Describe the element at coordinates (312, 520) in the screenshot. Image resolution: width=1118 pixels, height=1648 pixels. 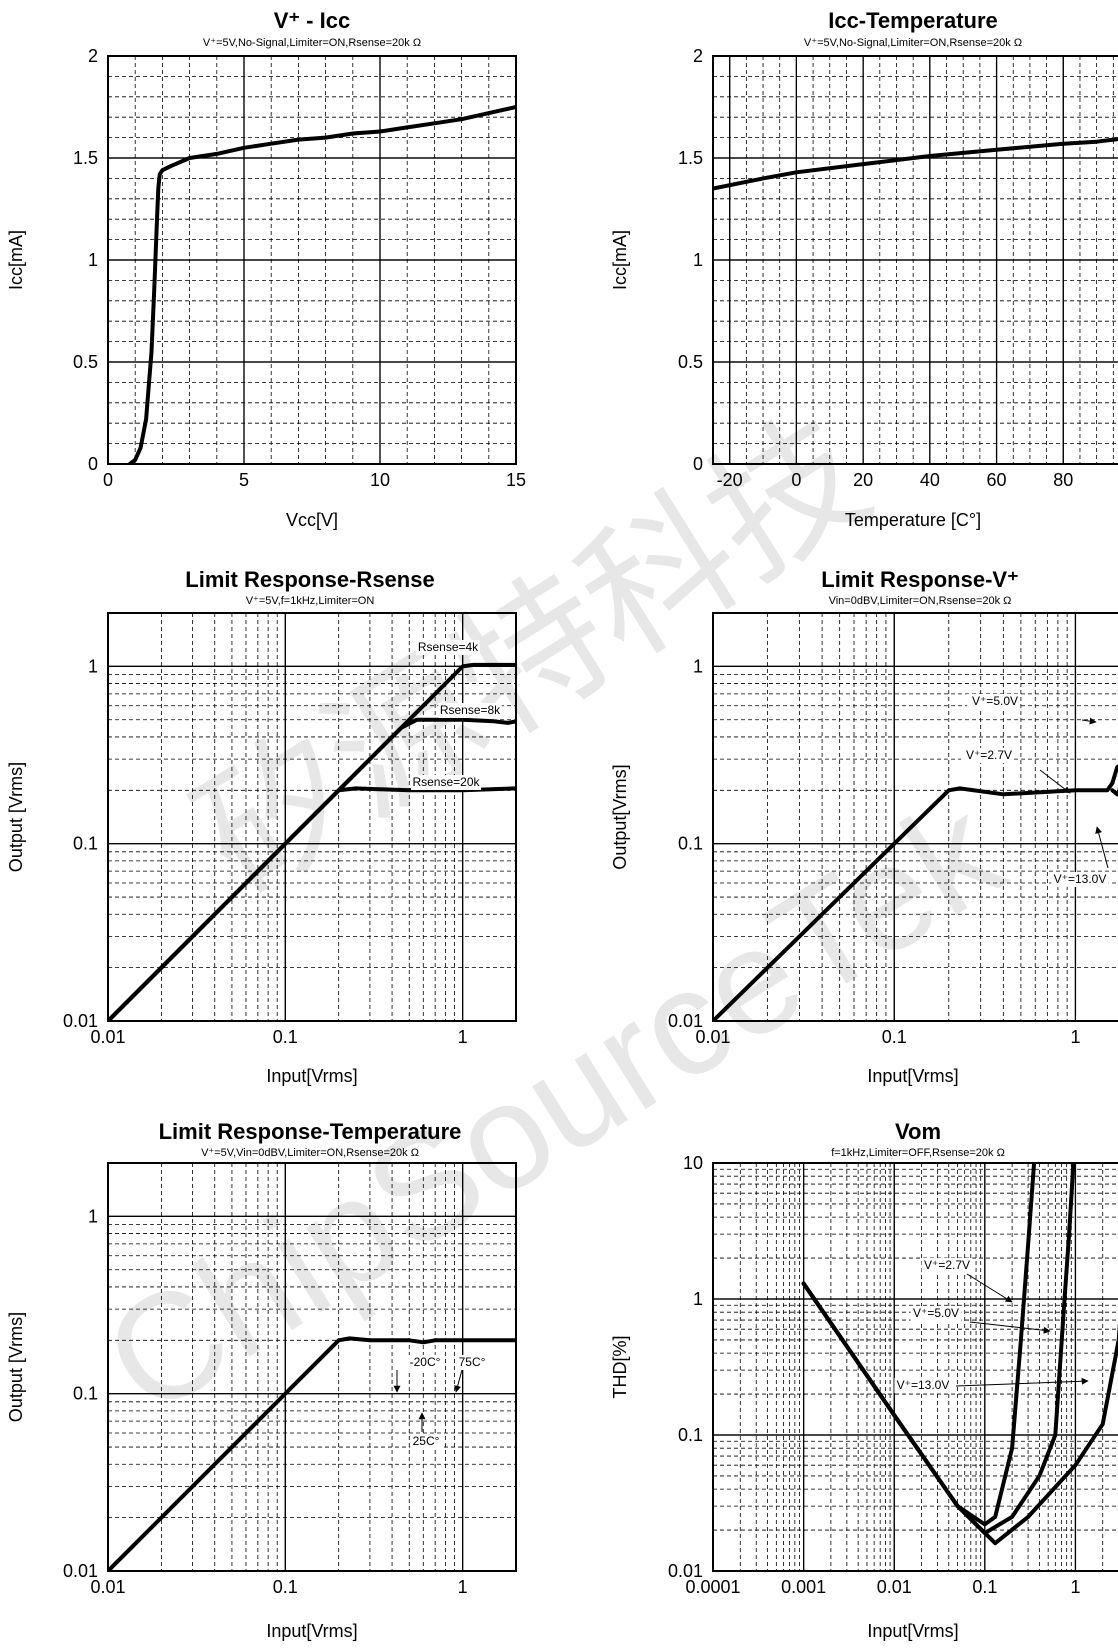
I see `x-axis-label: Vcc[V]` at that location.